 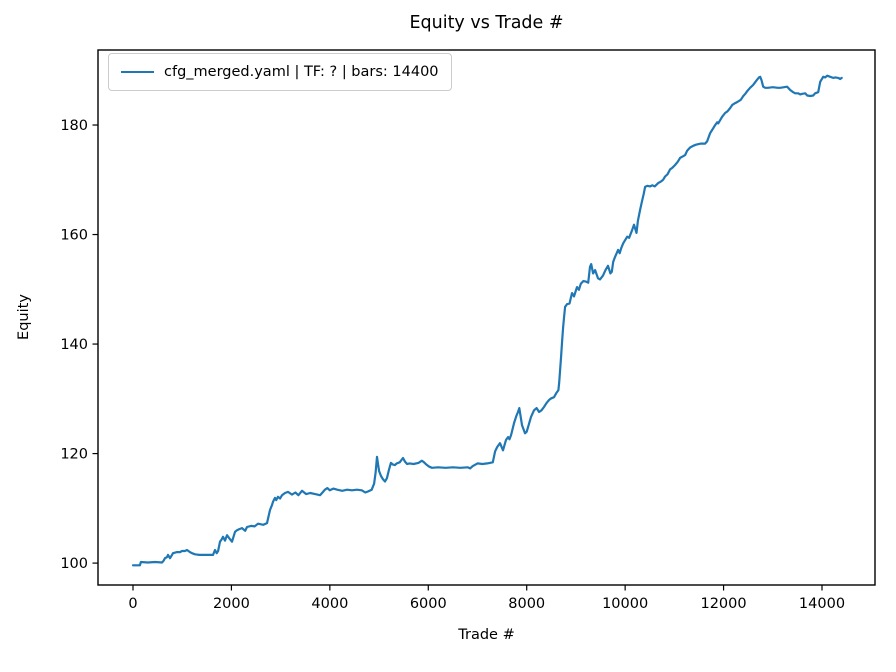 What do you see at coordinates (723, 604) in the screenshot?
I see `x-tick-label: 12000` at bounding box center [723, 604].